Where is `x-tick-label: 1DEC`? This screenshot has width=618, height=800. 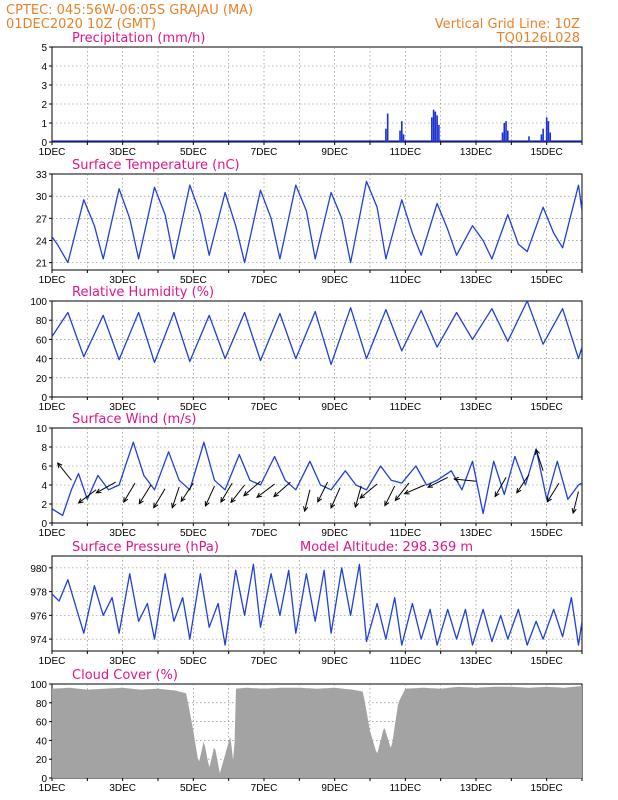
x-tick-label: 1DEC is located at coordinates (52, 152).